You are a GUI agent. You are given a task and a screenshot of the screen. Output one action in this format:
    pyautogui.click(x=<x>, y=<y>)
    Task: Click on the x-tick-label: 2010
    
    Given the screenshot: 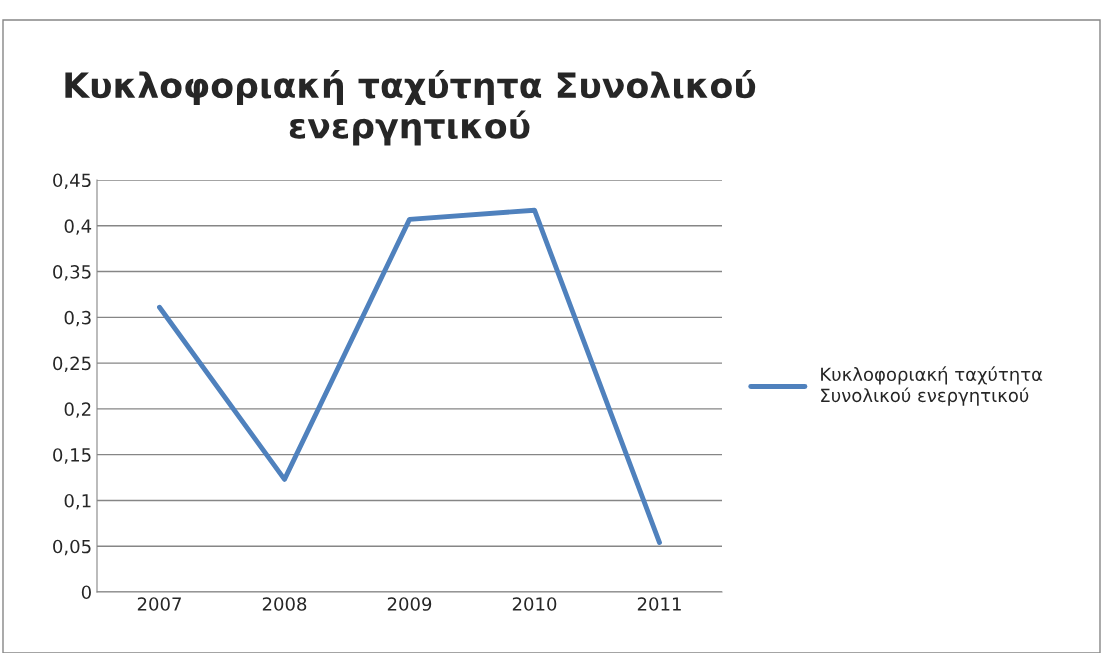 What is the action you would take?
    pyautogui.click(x=534, y=604)
    